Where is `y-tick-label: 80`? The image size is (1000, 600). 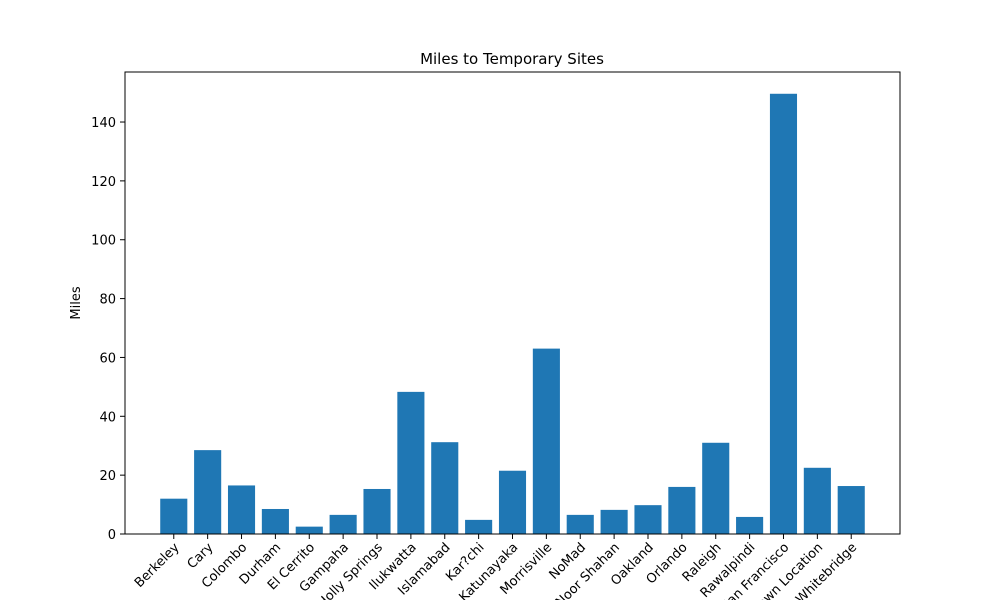 y-tick-label: 80 is located at coordinates (107, 300).